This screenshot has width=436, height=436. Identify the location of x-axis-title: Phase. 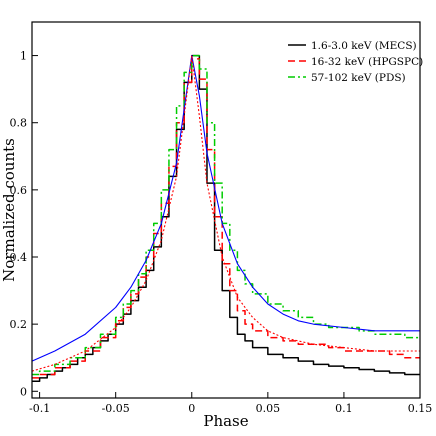
(225, 421).